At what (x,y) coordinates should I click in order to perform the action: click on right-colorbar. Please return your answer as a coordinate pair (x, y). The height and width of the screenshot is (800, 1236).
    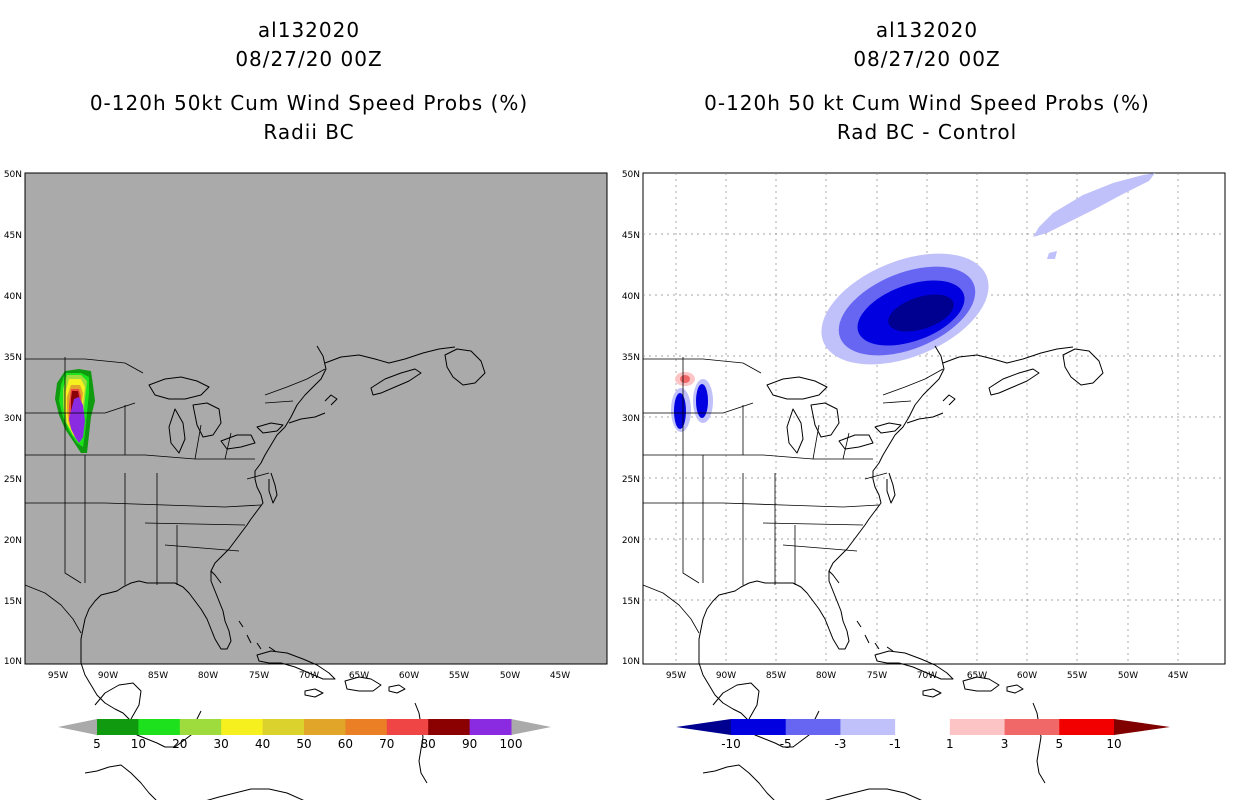
    Looking at the image, I should click on (923, 727).